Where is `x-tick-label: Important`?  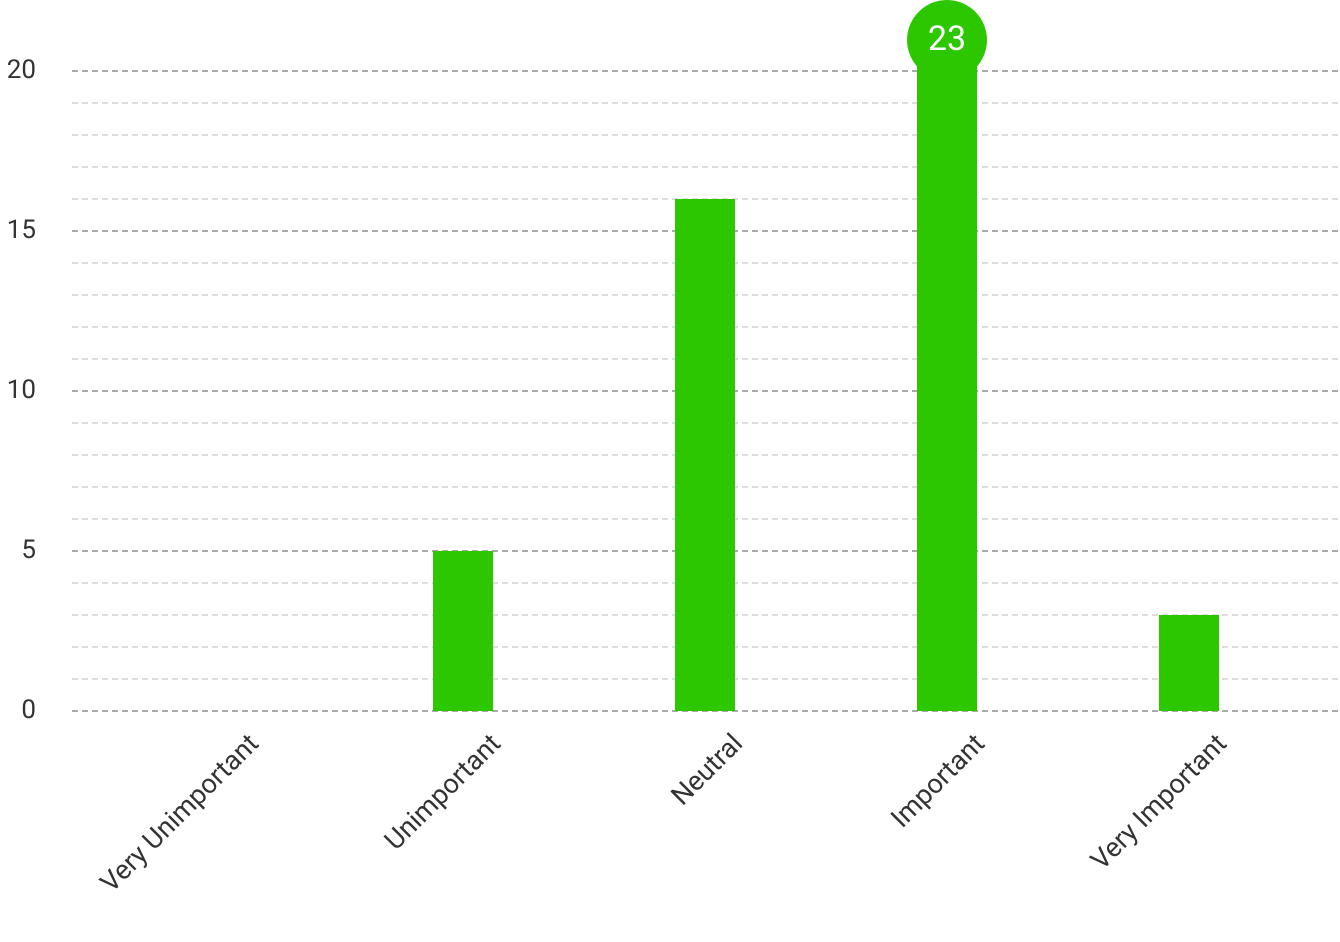 x-tick-label: Important is located at coordinates (937, 780).